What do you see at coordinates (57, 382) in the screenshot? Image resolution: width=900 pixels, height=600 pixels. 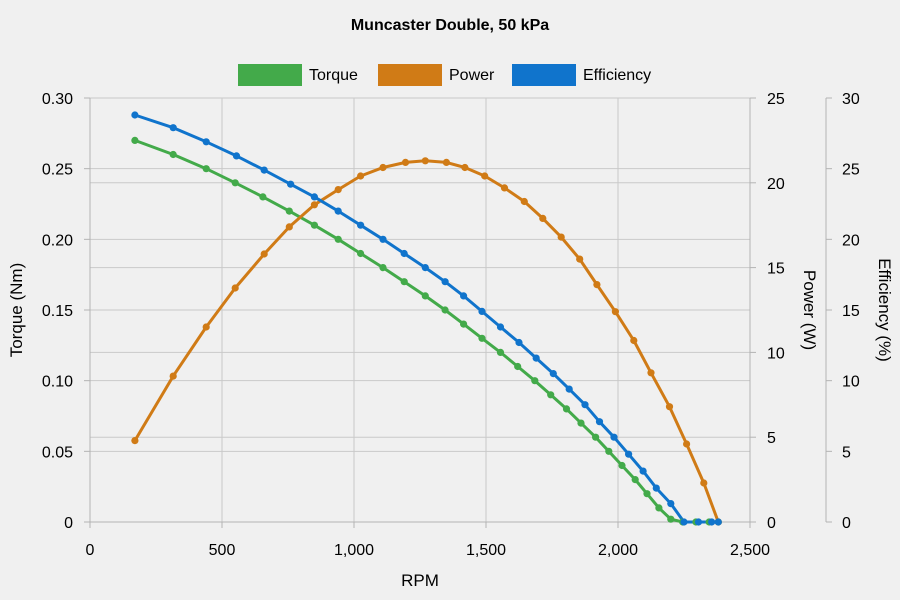 I see `torque-tick-label: 0.10` at bounding box center [57, 382].